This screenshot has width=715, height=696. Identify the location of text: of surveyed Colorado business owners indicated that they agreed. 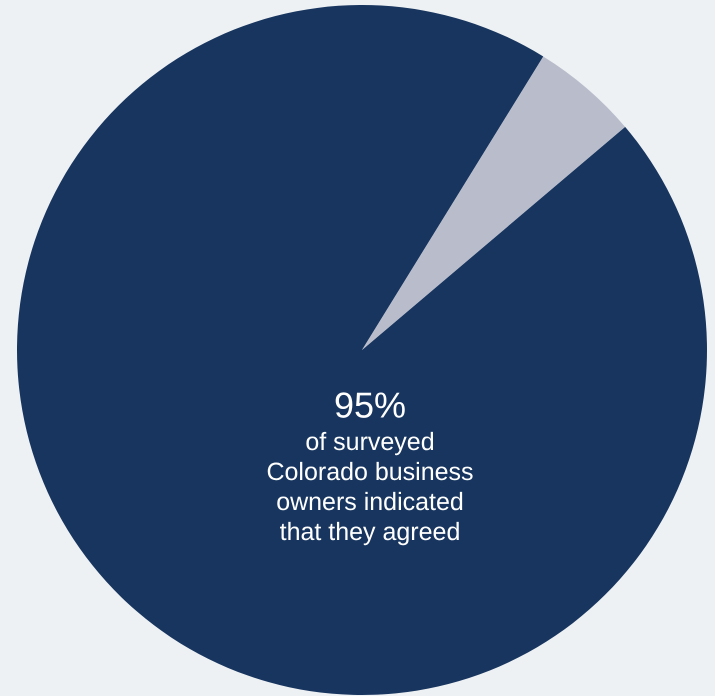
(370, 487).